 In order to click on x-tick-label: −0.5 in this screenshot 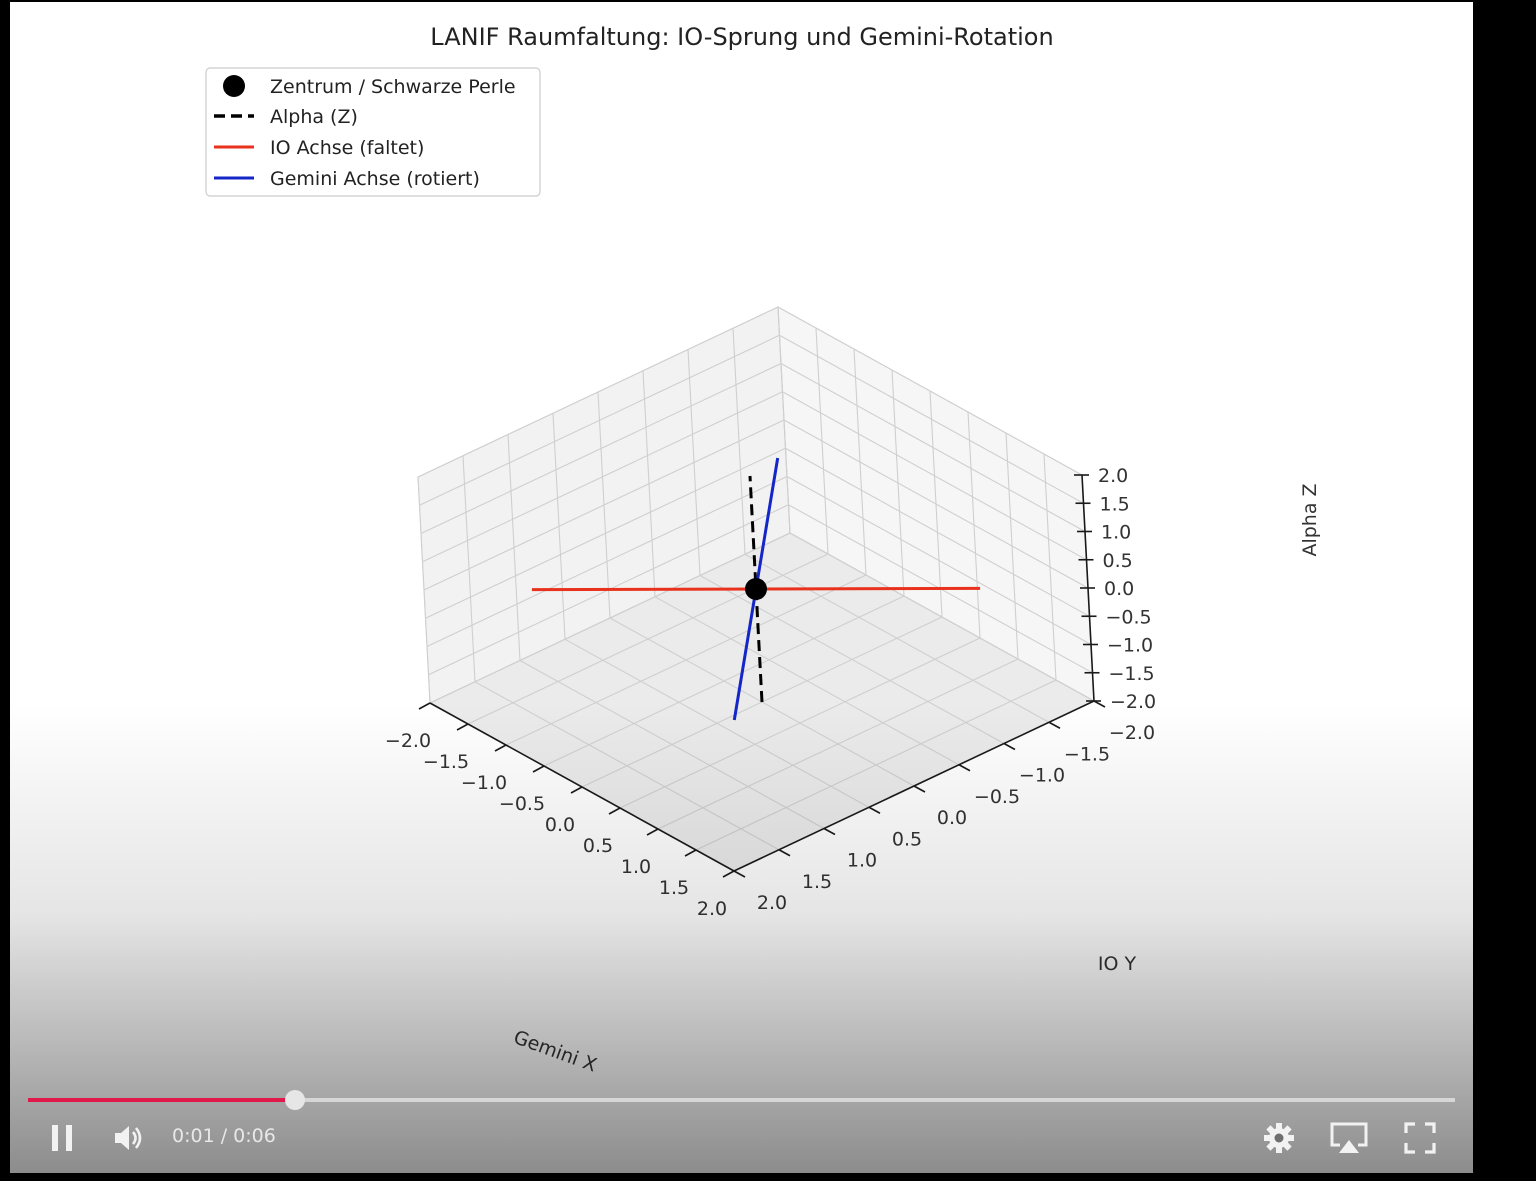, I will do `click(522, 804)`.